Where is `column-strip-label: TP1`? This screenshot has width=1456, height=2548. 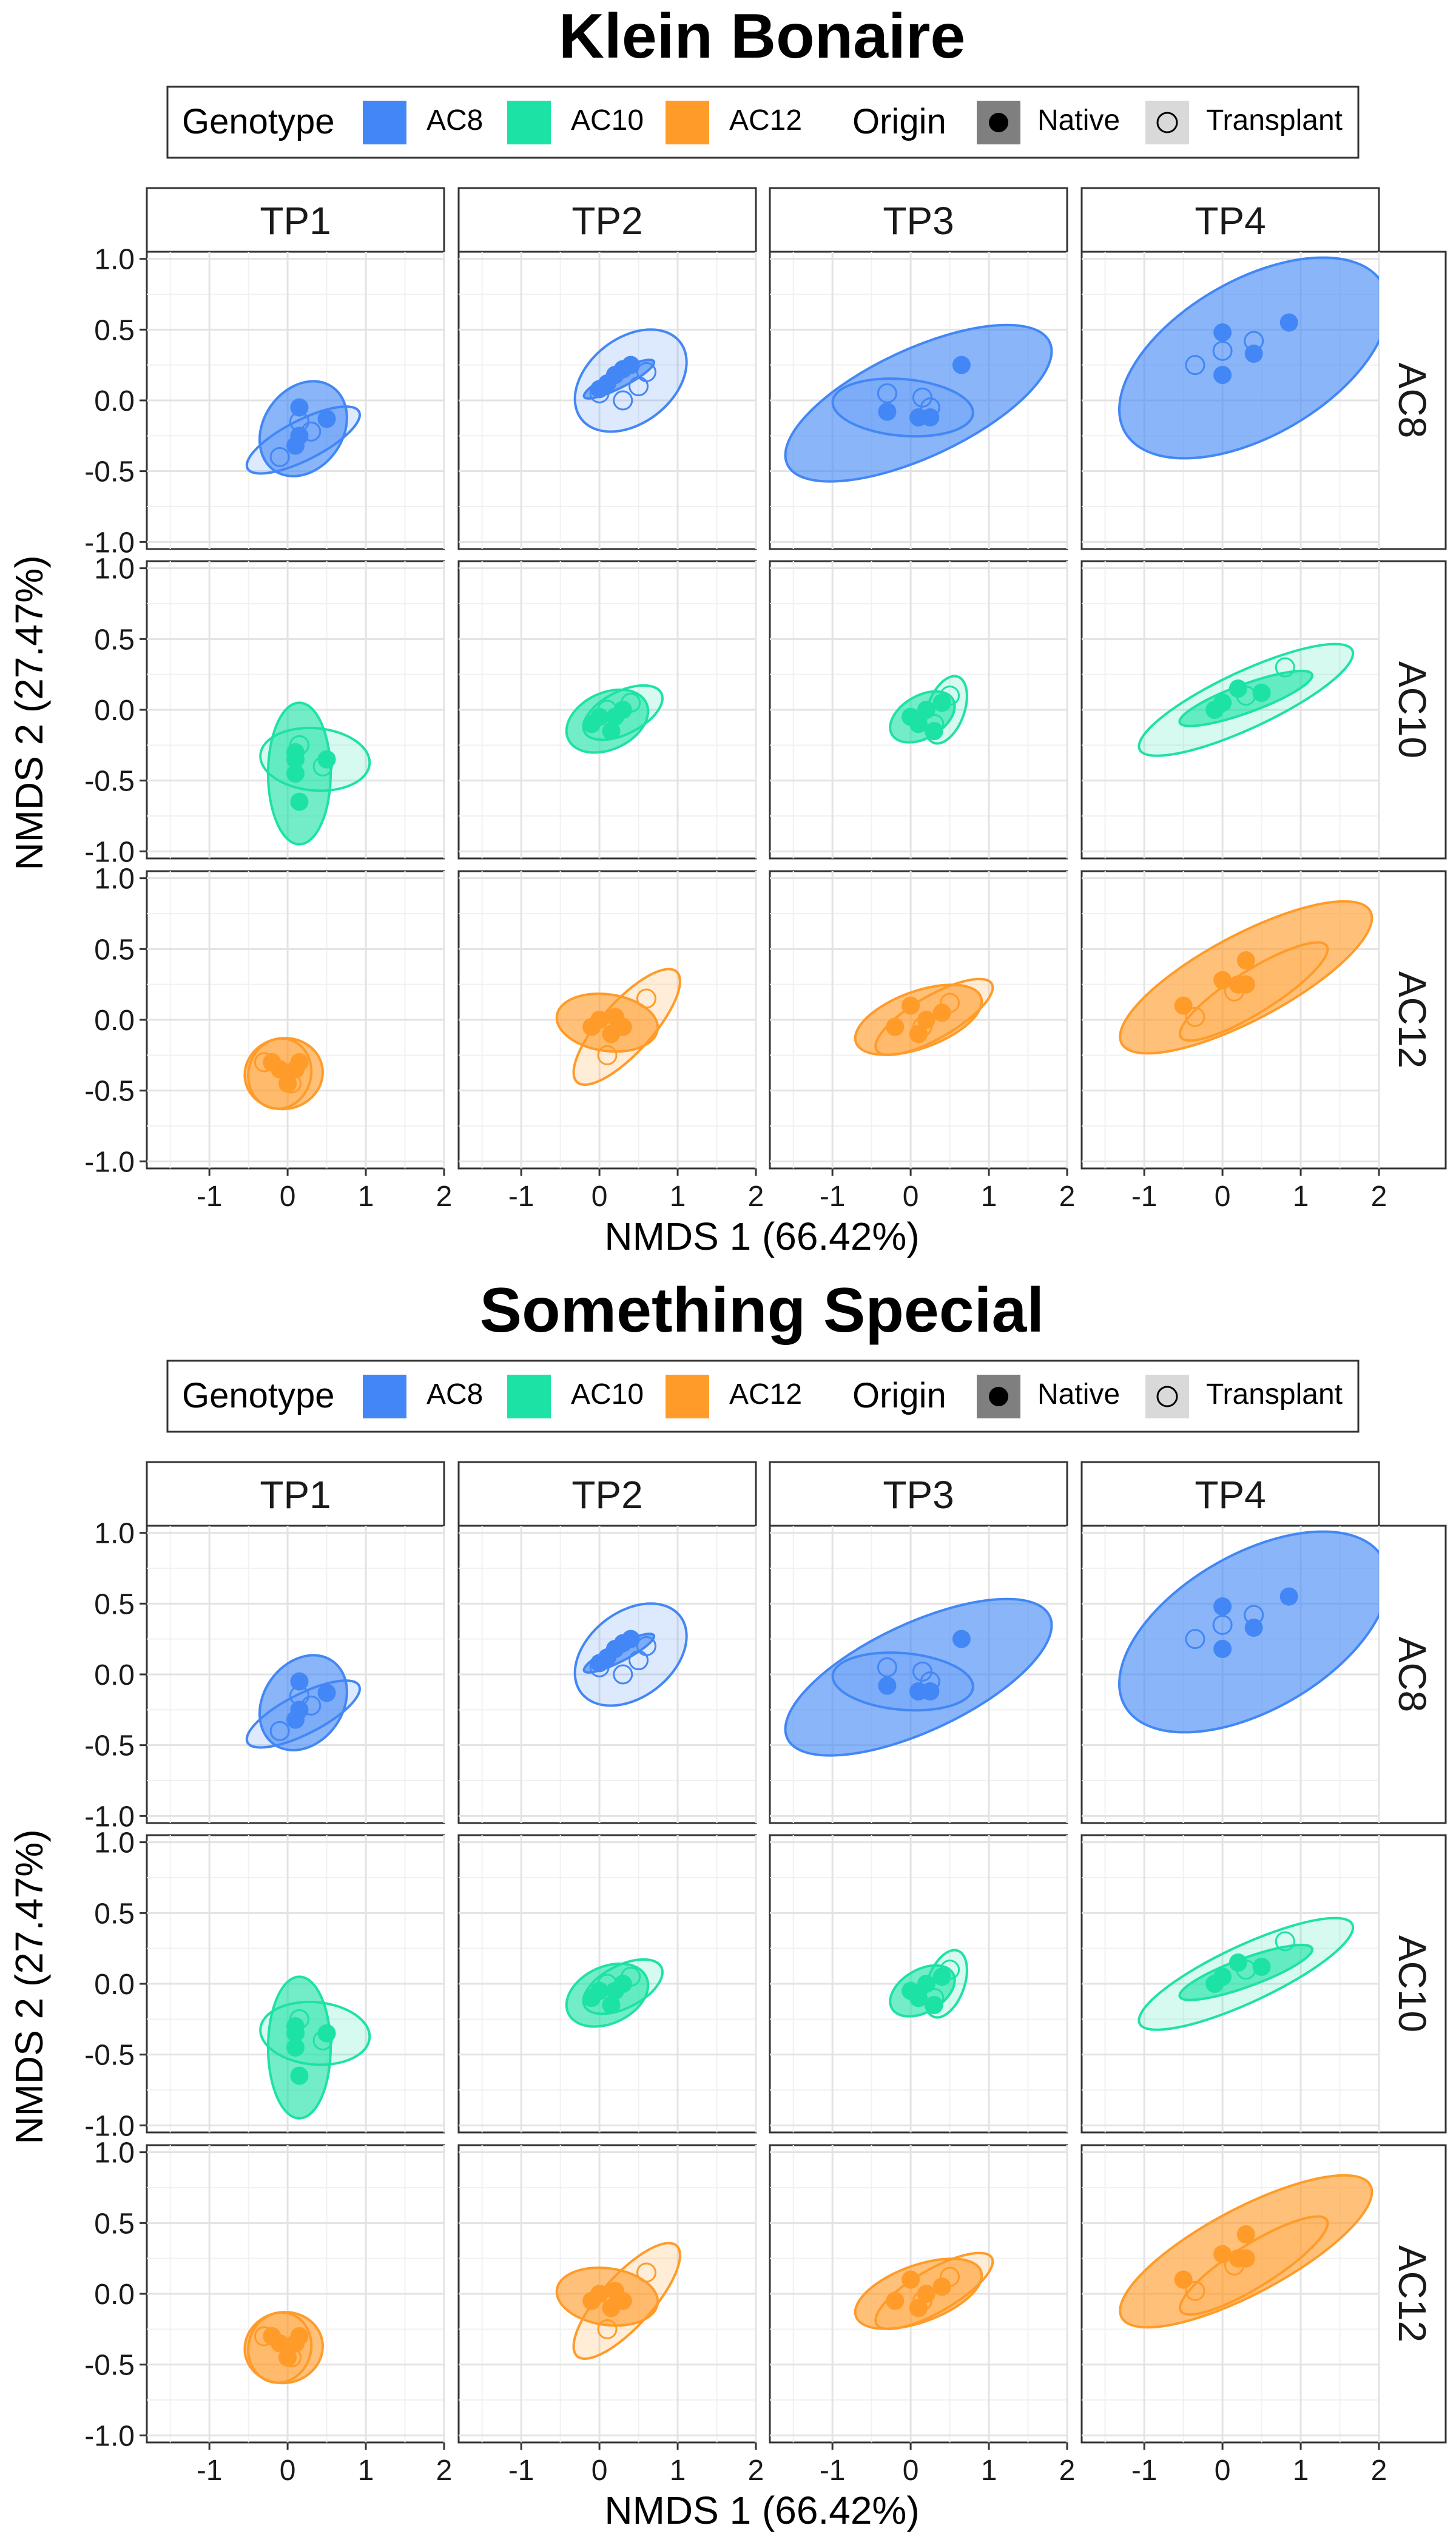 column-strip-label: TP1 is located at coordinates (295, 221).